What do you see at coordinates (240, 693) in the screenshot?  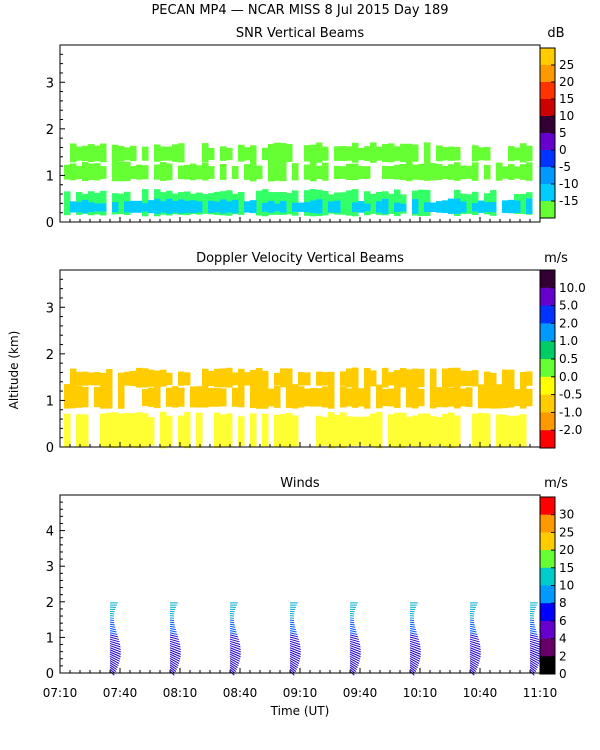 I see `x-tick-label: 08:40` at bounding box center [240, 693].